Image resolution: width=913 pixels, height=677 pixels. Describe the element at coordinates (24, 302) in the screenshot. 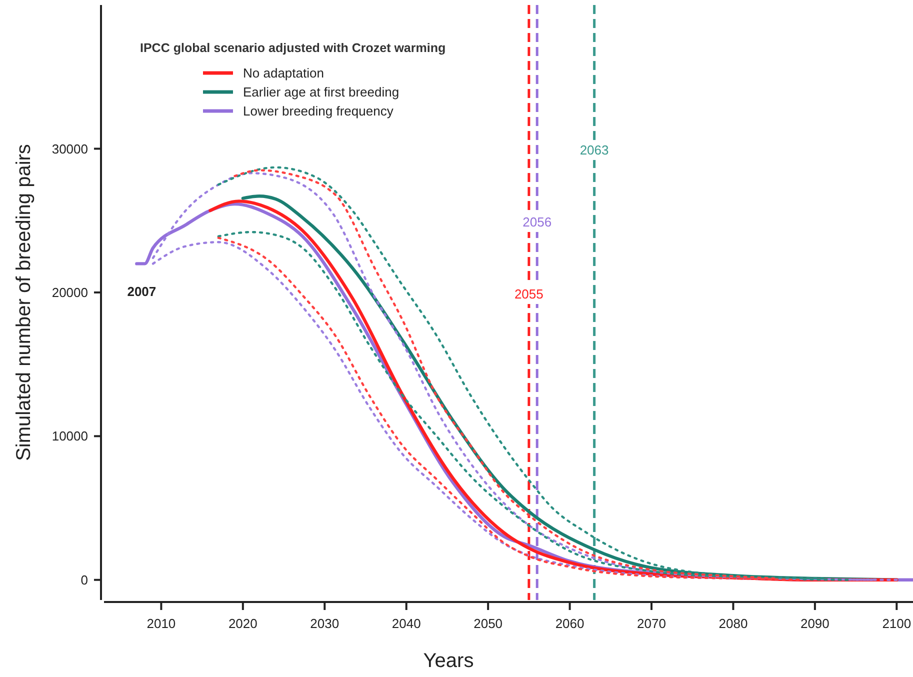

I see `y-axis-title: Simulated number of breeding pairs` at that location.